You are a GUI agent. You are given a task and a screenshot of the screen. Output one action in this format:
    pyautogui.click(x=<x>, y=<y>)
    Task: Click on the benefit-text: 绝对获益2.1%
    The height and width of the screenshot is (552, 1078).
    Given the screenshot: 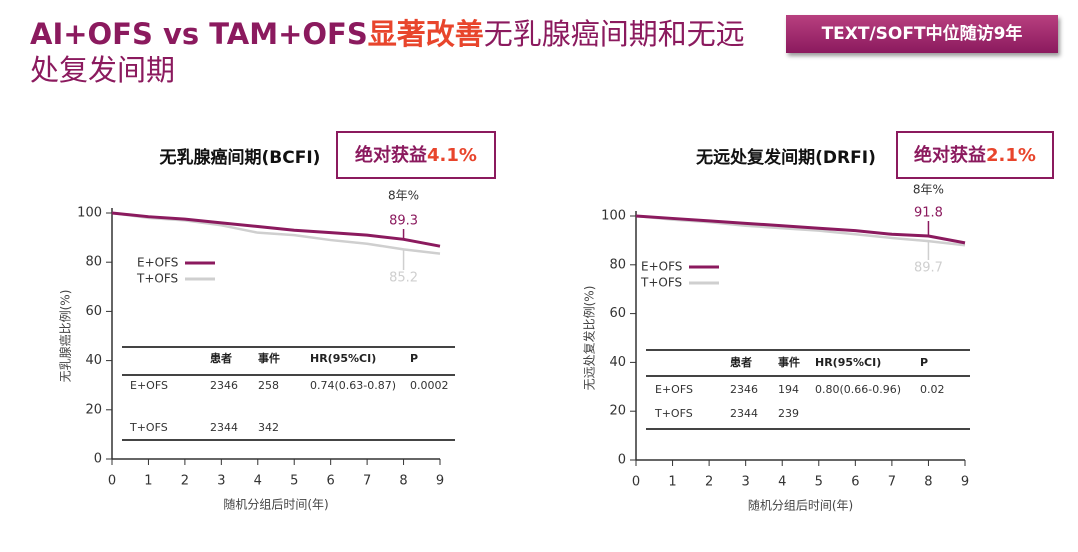 What is the action you would take?
    pyautogui.click(x=975, y=155)
    